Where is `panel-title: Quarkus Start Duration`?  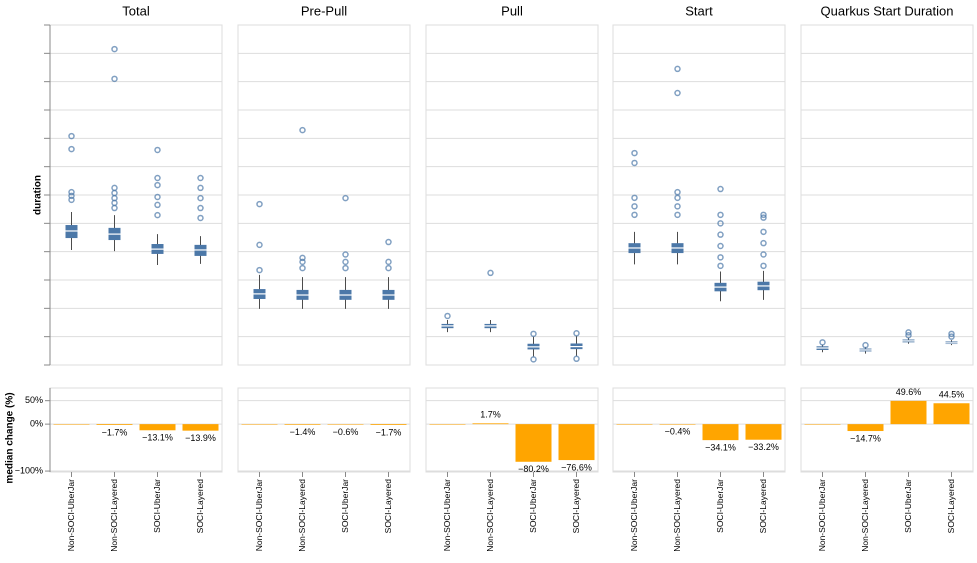 panel-title: Quarkus Start Duration is located at coordinates (887, 10).